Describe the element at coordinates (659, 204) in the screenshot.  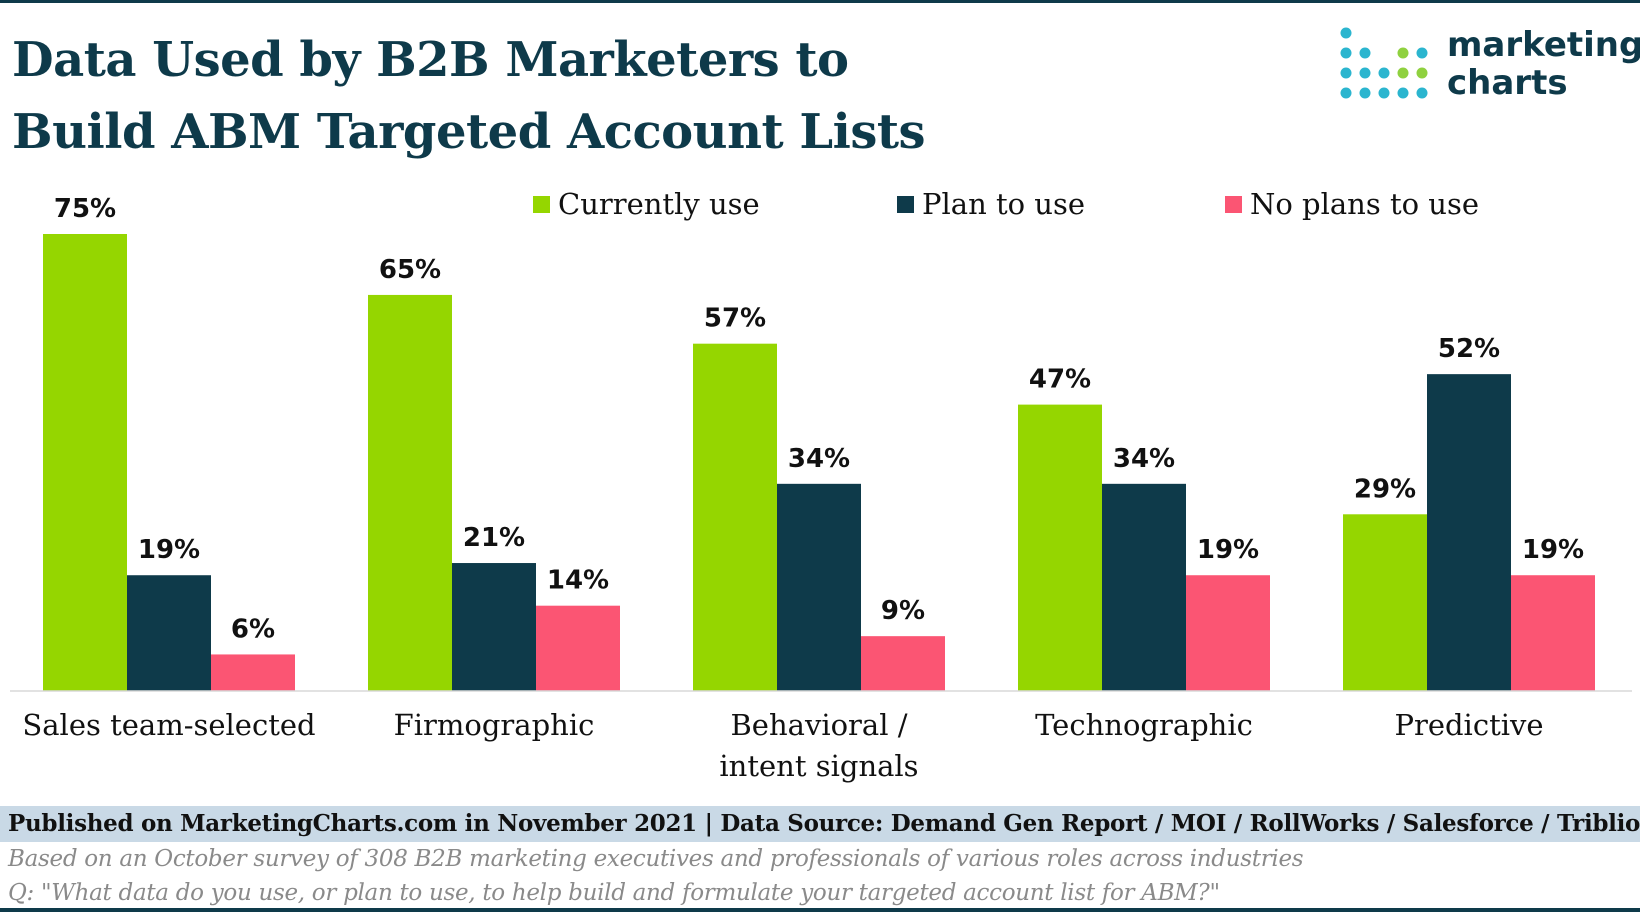
I see `legend-label-currently-use: Currently use` at that location.